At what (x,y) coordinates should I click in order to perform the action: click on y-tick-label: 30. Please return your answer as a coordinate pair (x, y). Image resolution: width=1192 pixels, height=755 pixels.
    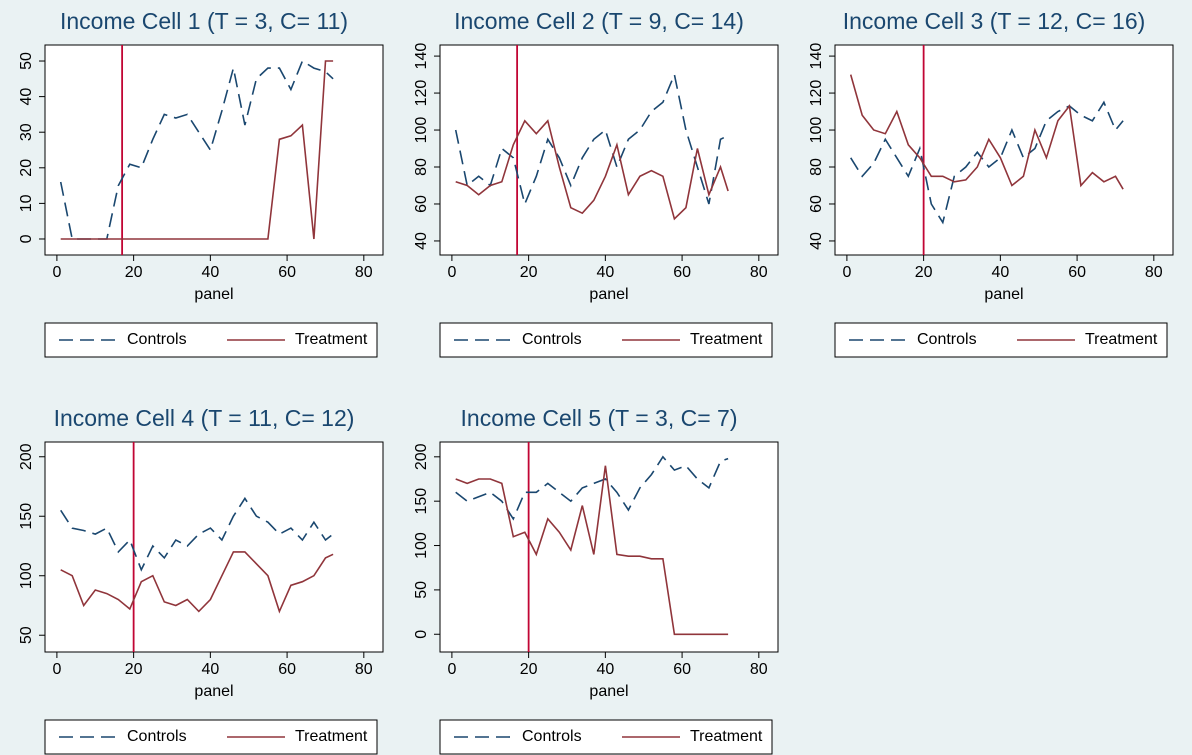
    Looking at the image, I should click on (26, 132).